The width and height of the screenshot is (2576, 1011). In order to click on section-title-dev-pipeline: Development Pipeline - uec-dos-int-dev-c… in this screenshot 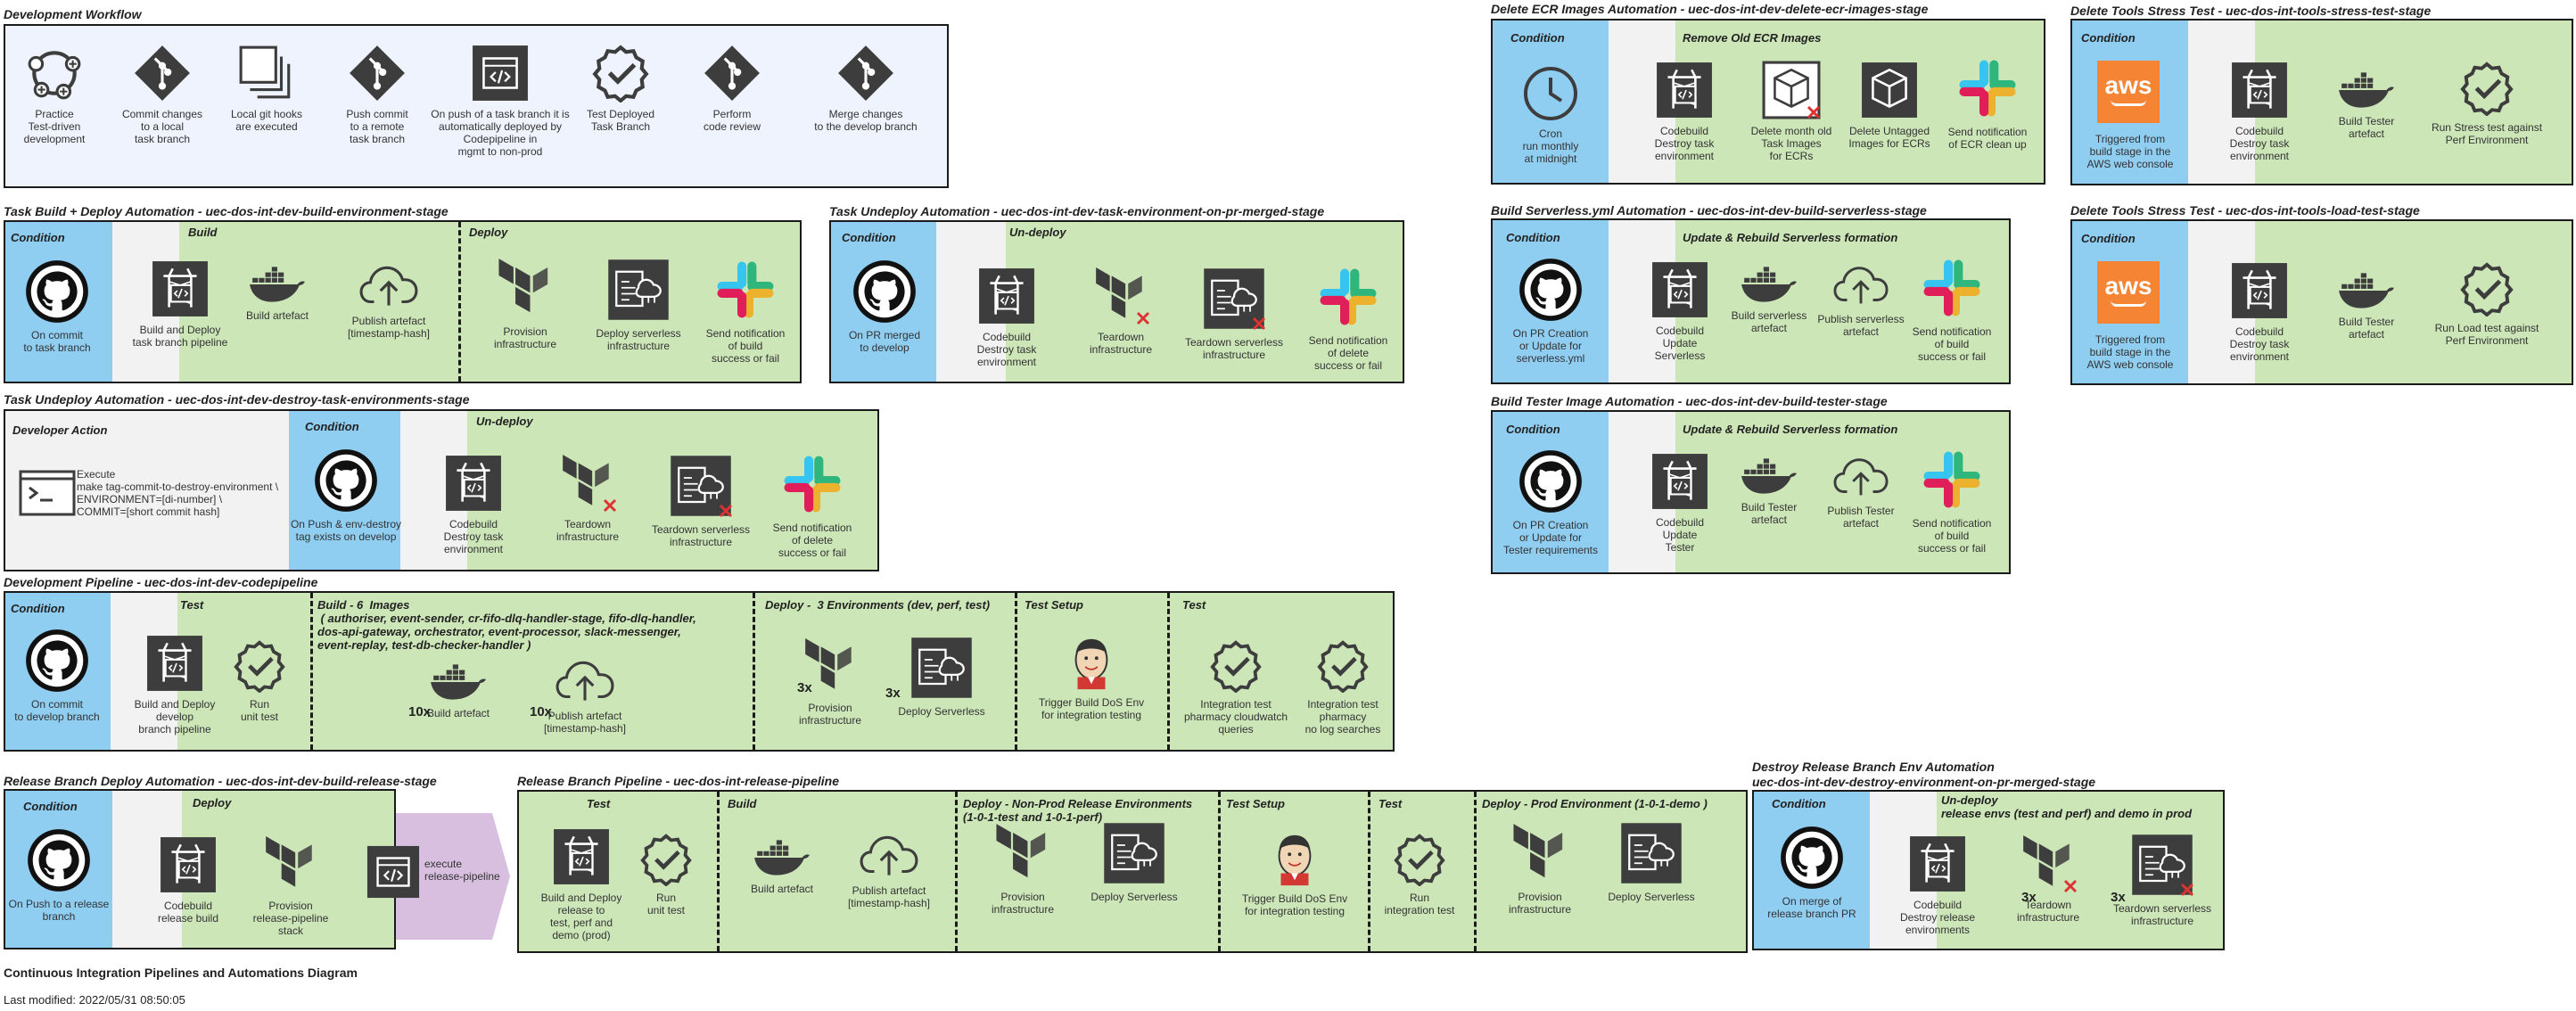, I will do `click(161, 582)`.